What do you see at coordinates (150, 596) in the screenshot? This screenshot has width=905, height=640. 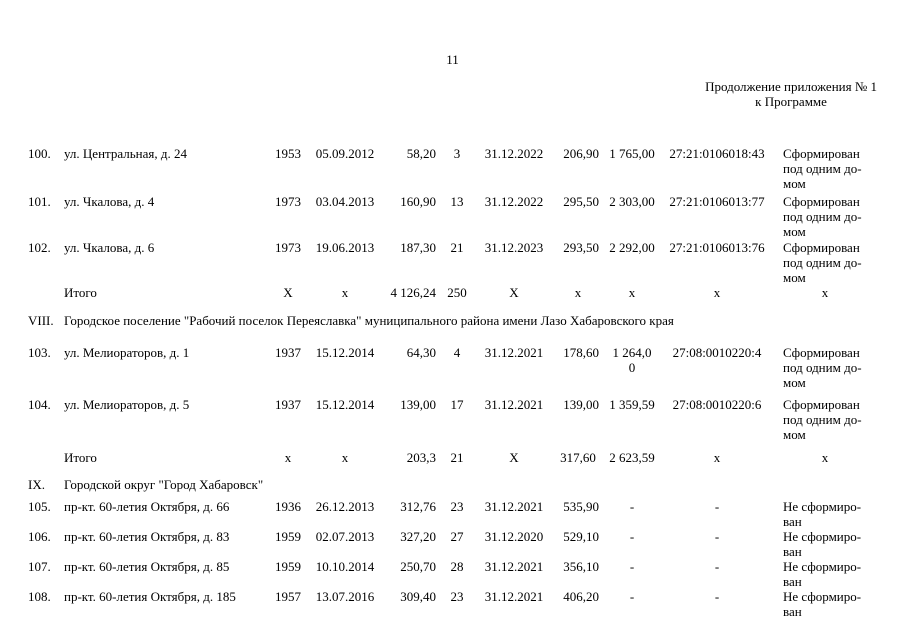 I see `address-cell: пр-кт. 60-летия Октября, д. 185` at bounding box center [150, 596].